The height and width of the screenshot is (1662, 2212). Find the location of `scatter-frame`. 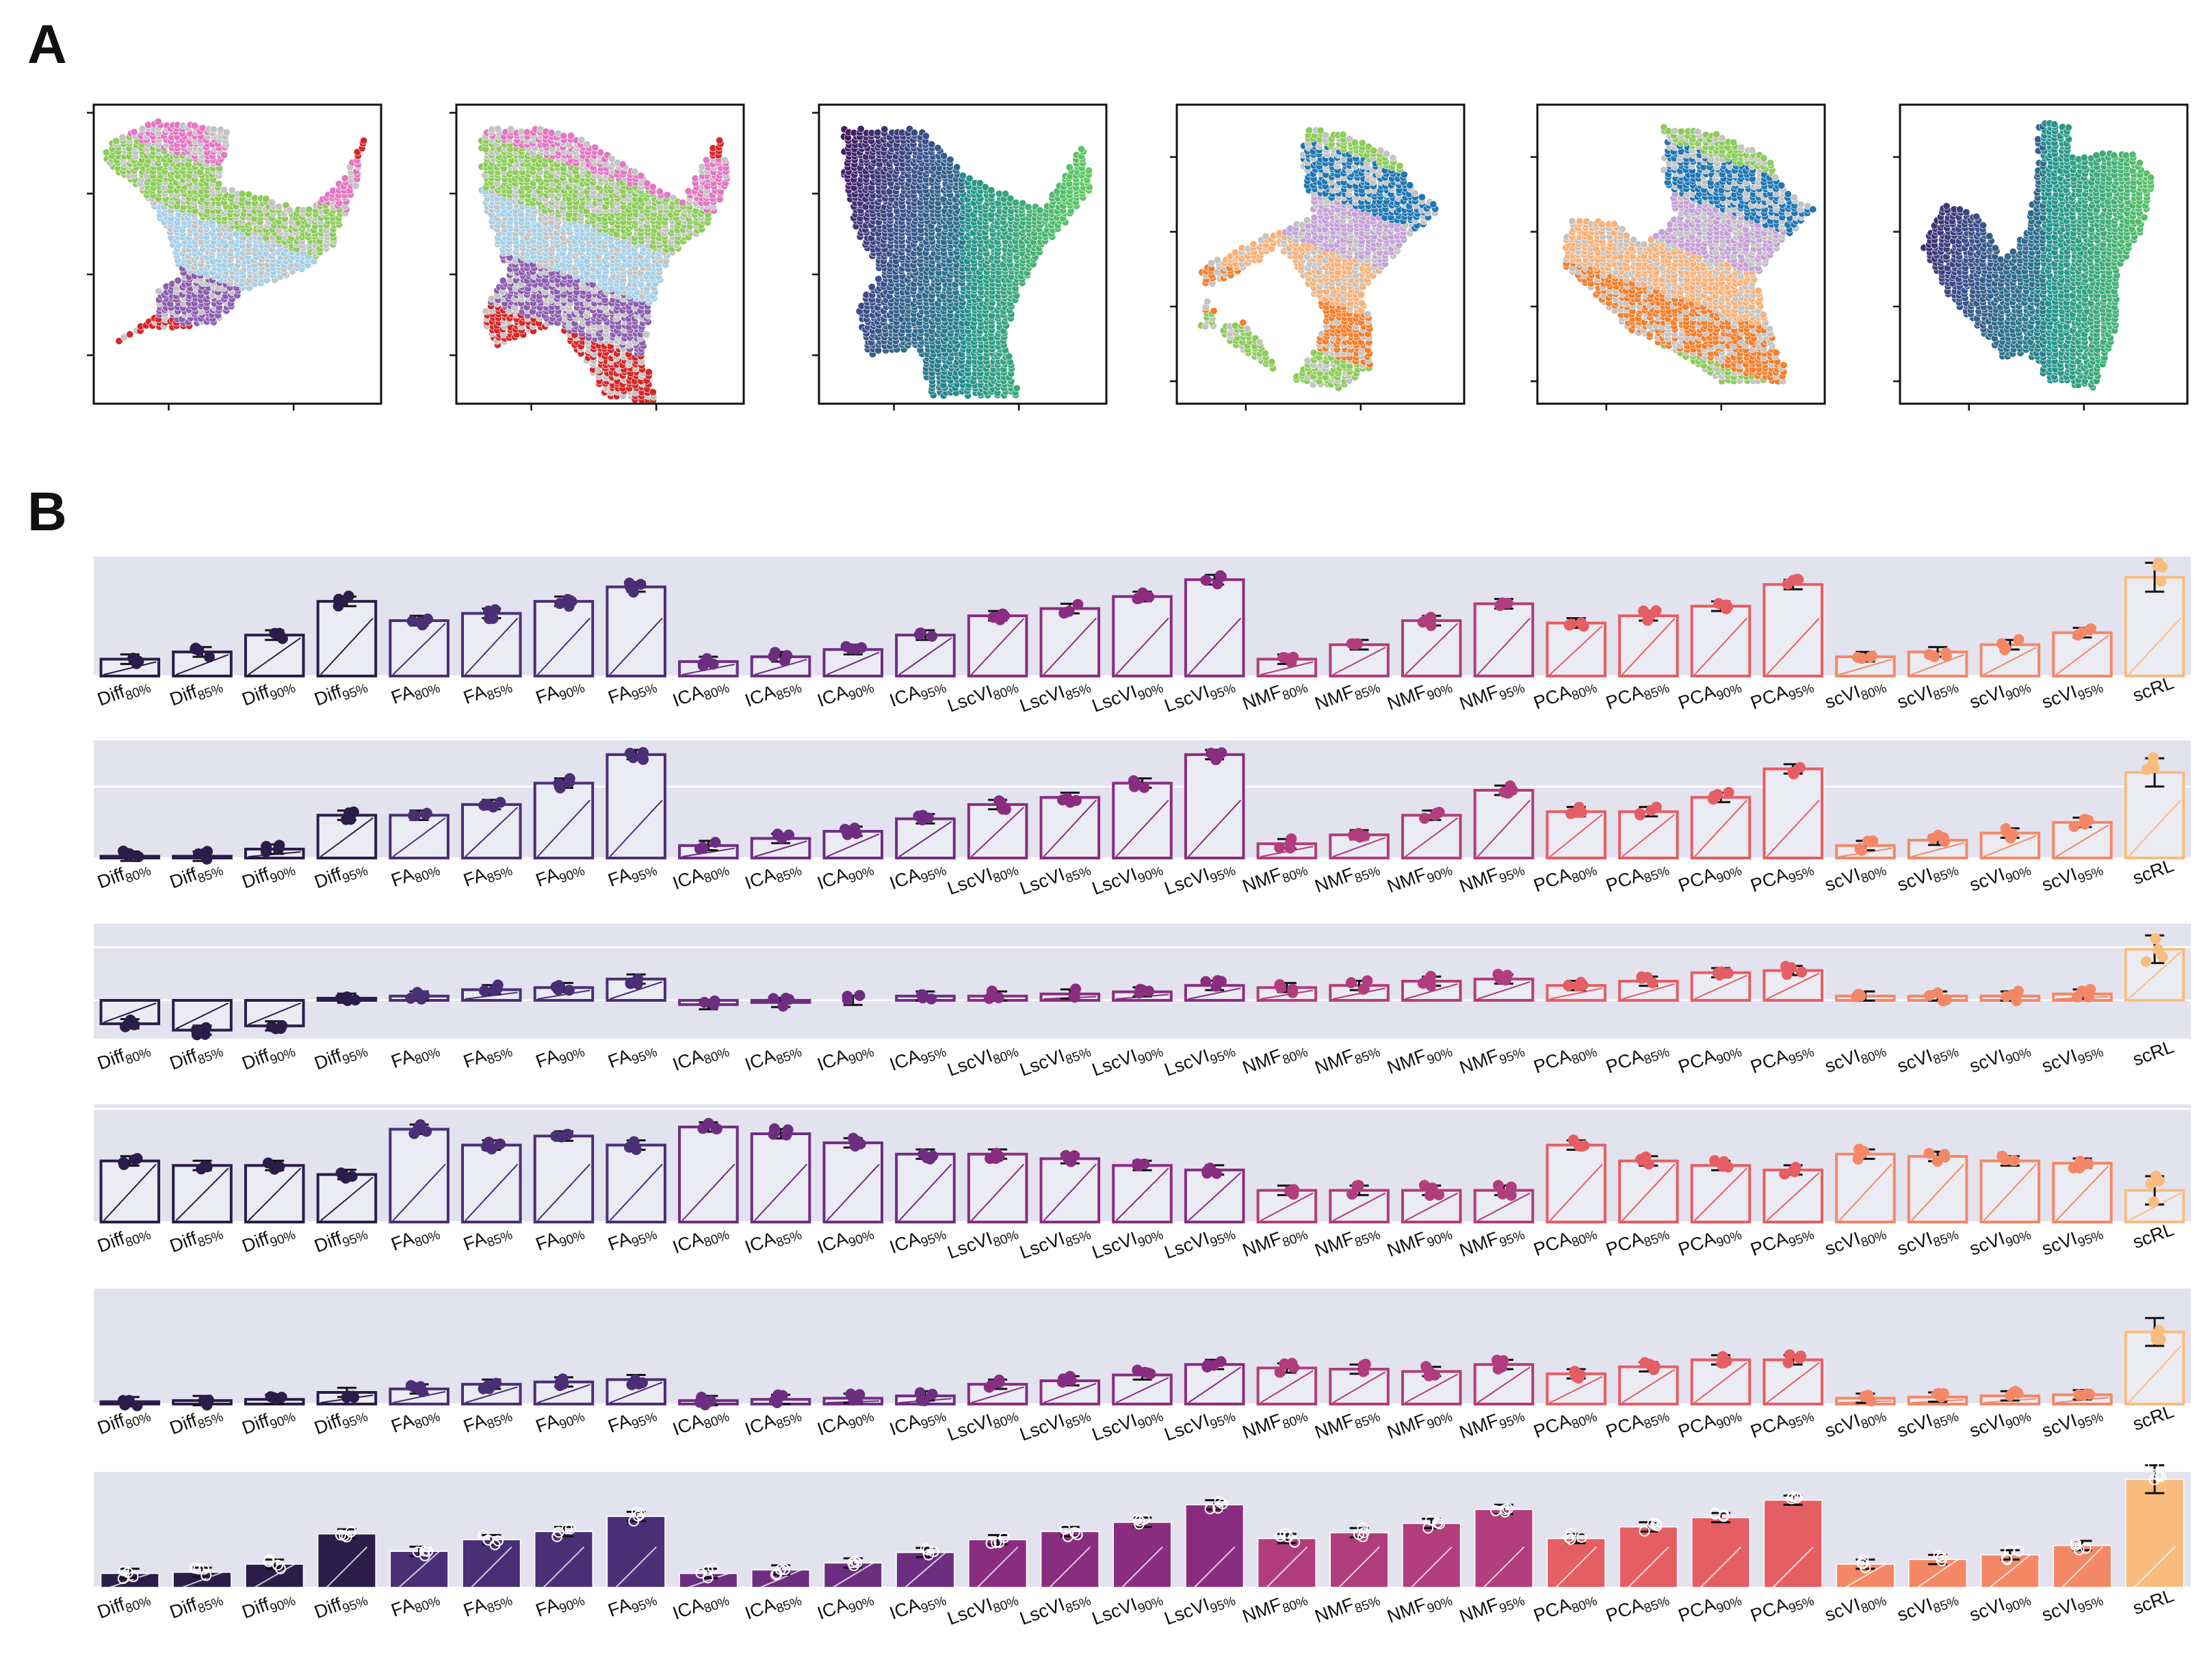

scatter-frame is located at coordinates (237, 254).